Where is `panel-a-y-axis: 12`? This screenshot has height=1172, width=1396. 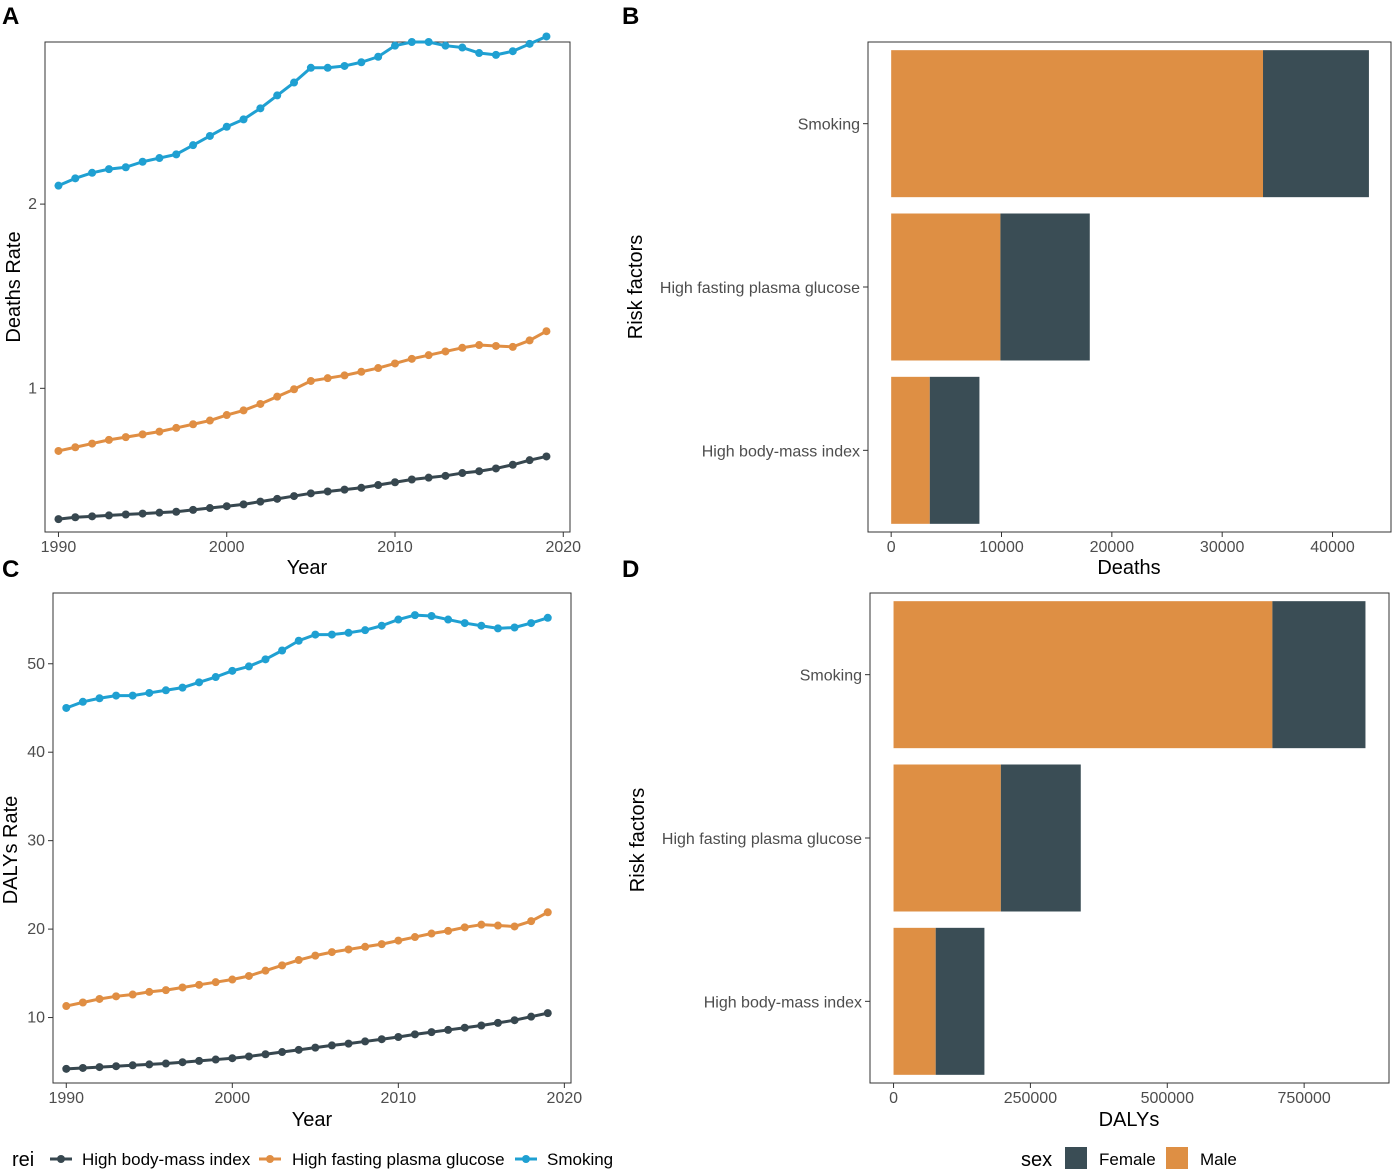 panel-a-y-axis: 12 is located at coordinates (36, 296).